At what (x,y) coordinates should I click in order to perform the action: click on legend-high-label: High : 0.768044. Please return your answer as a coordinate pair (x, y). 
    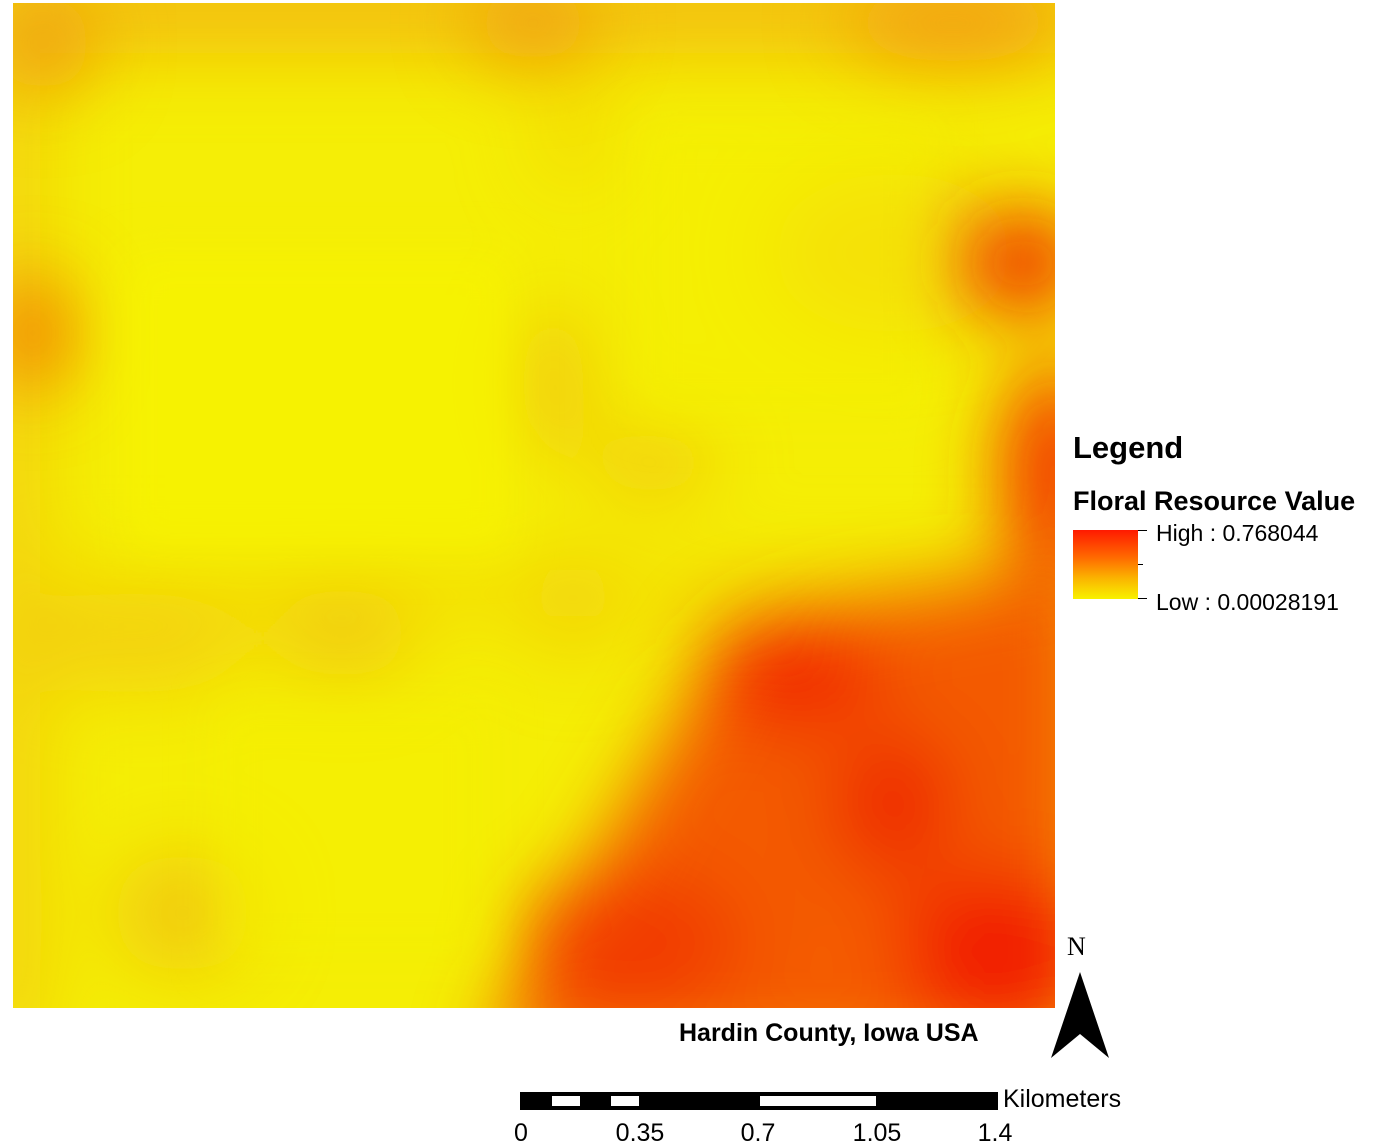
    Looking at the image, I should click on (1237, 533).